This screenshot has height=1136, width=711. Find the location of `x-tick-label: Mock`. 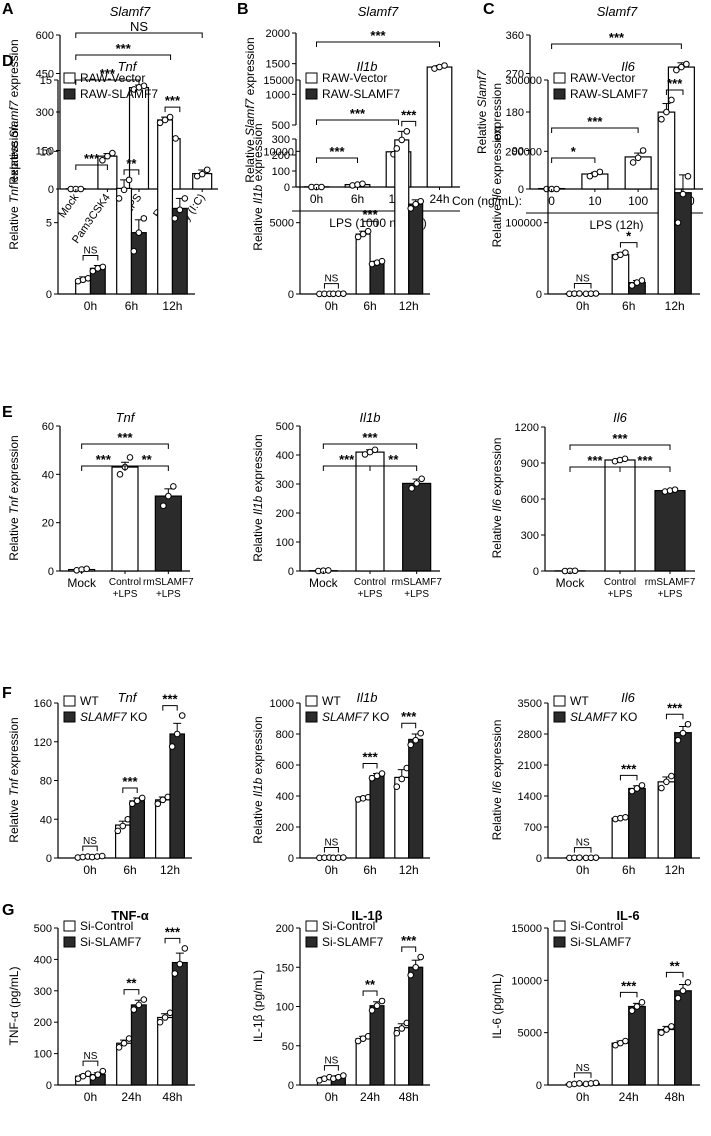

x-tick-label: Mock is located at coordinates (68, 205).